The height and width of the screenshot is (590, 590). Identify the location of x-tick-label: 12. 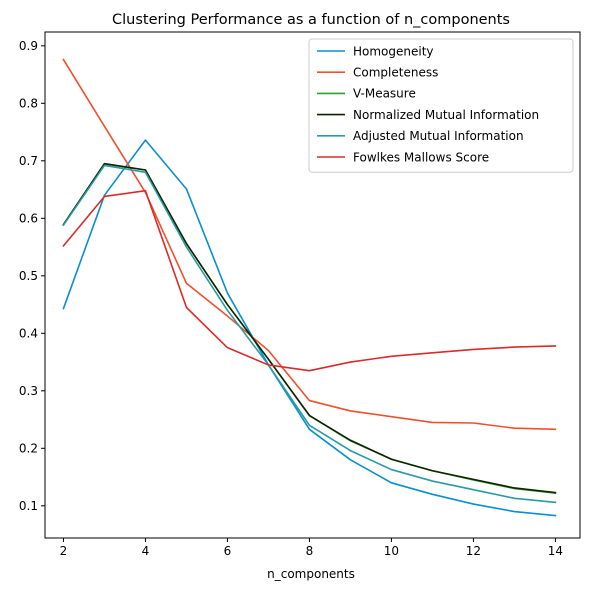
(473, 551).